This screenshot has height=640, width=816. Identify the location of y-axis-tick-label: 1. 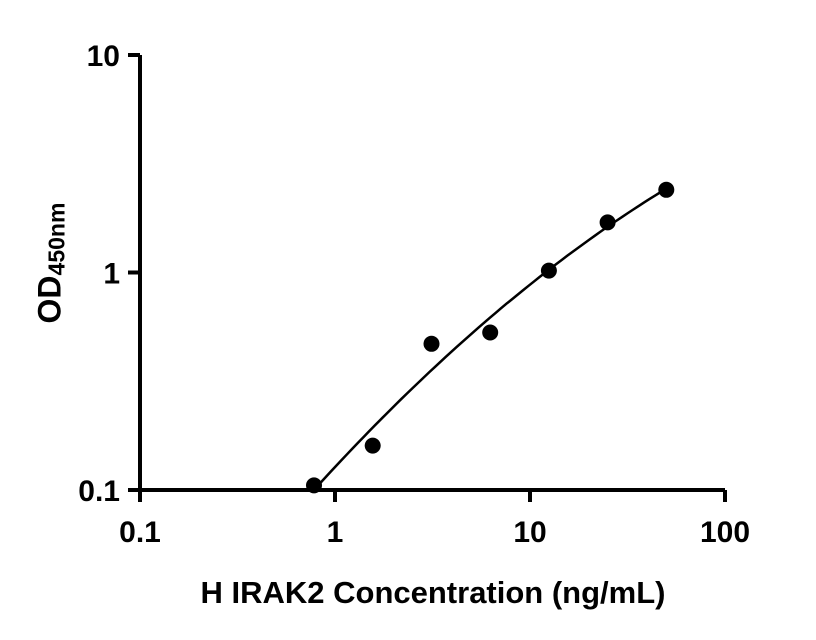
(111, 274).